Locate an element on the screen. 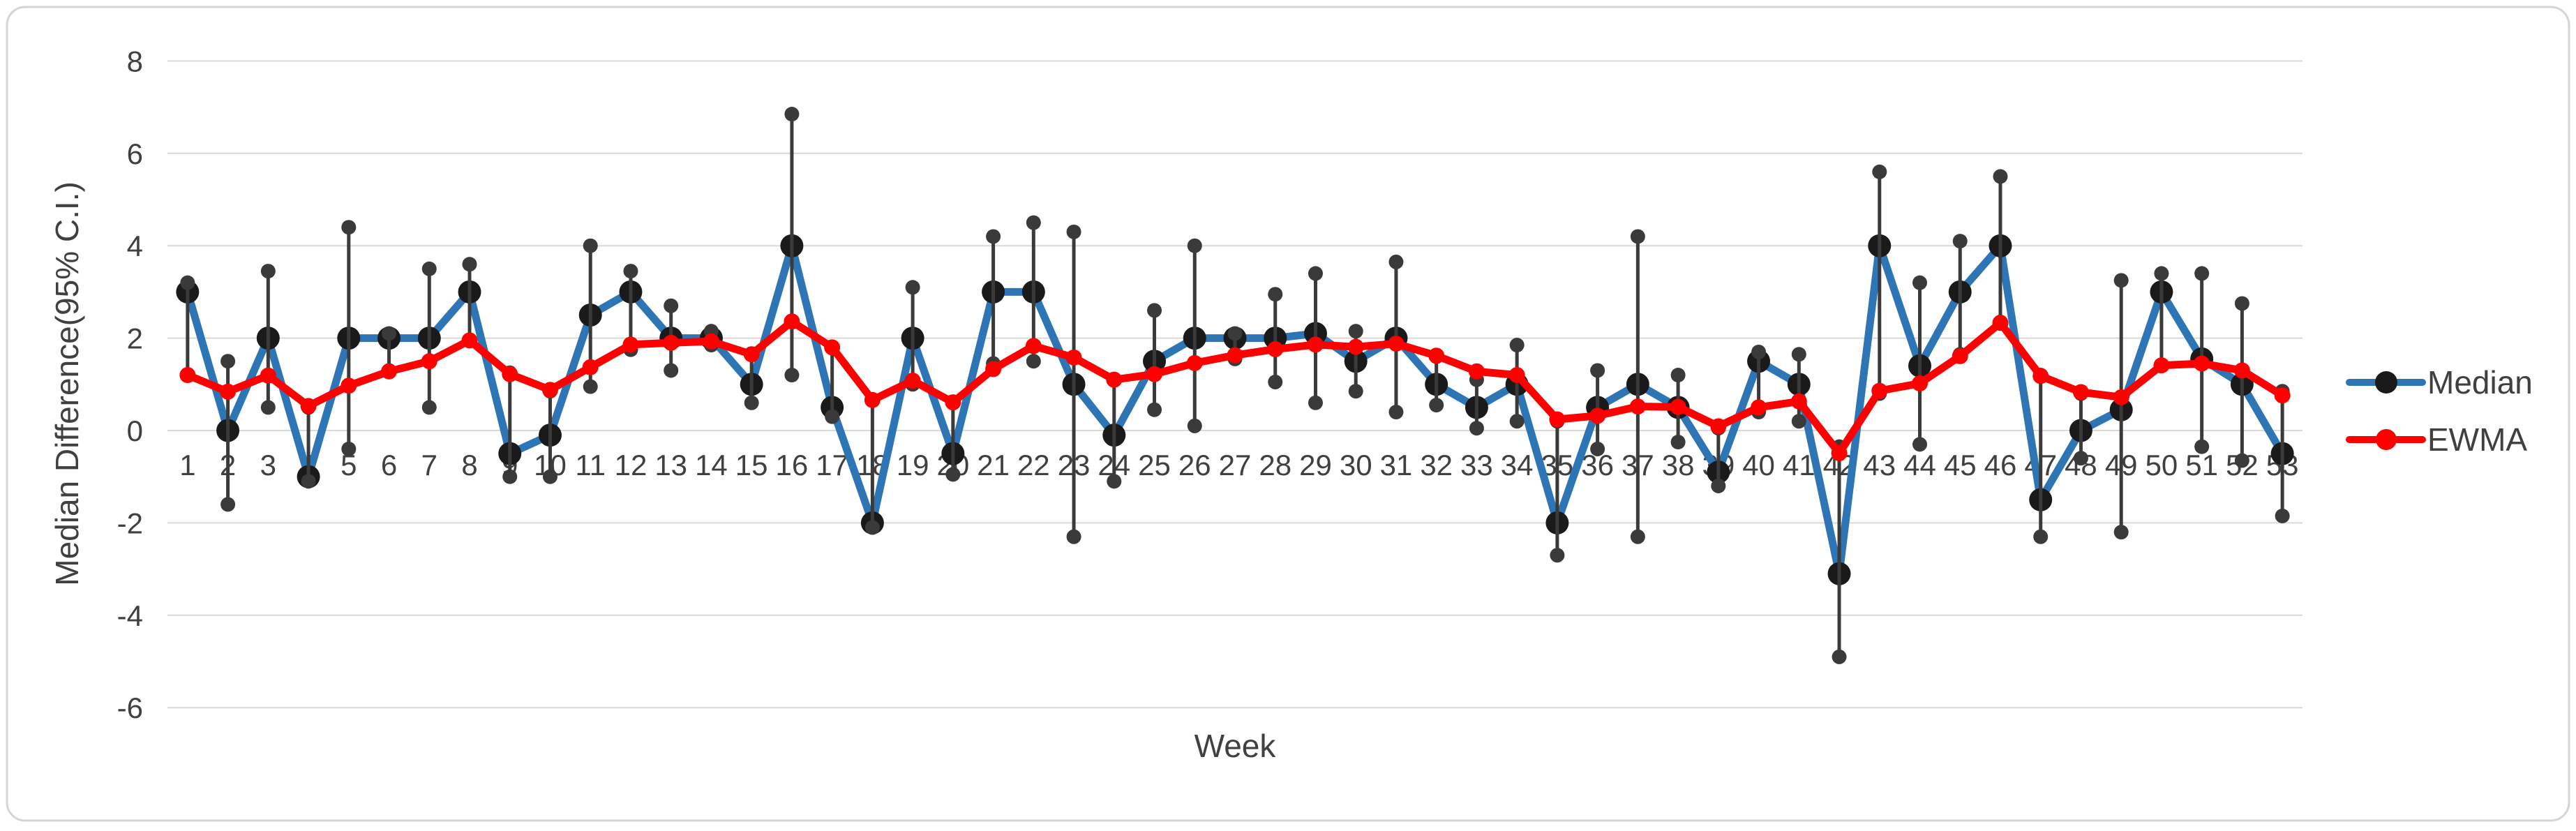  x-tick-label-46: 46 is located at coordinates (2000, 465).